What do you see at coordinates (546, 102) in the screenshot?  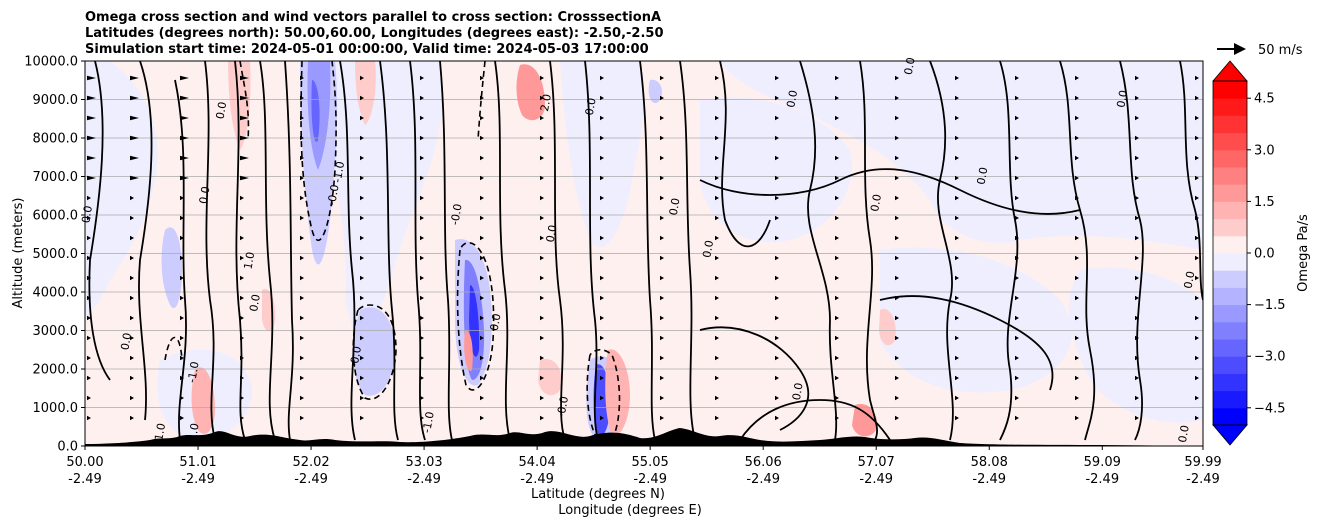 I see `contour-label: 2.0` at bounding box center [546, 102].